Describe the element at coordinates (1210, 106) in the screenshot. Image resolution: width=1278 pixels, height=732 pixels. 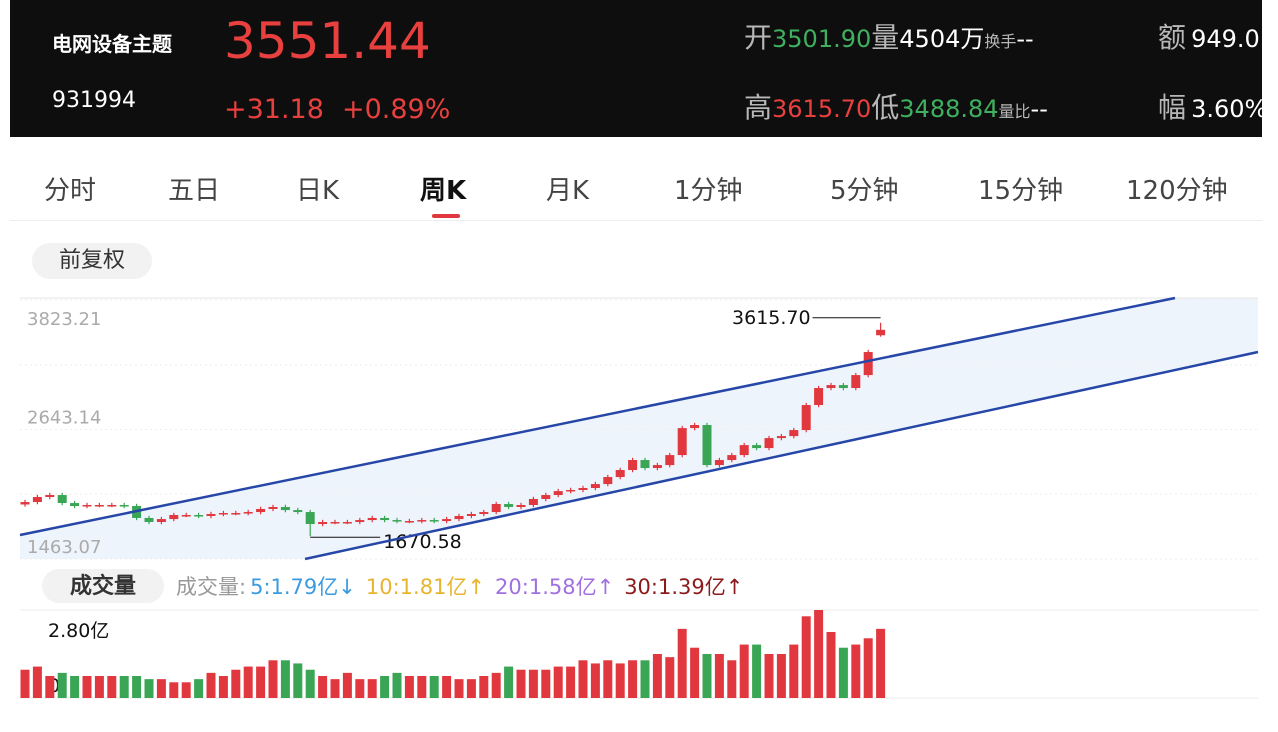
I see `stat-row: 幅 3.60%` at that location.